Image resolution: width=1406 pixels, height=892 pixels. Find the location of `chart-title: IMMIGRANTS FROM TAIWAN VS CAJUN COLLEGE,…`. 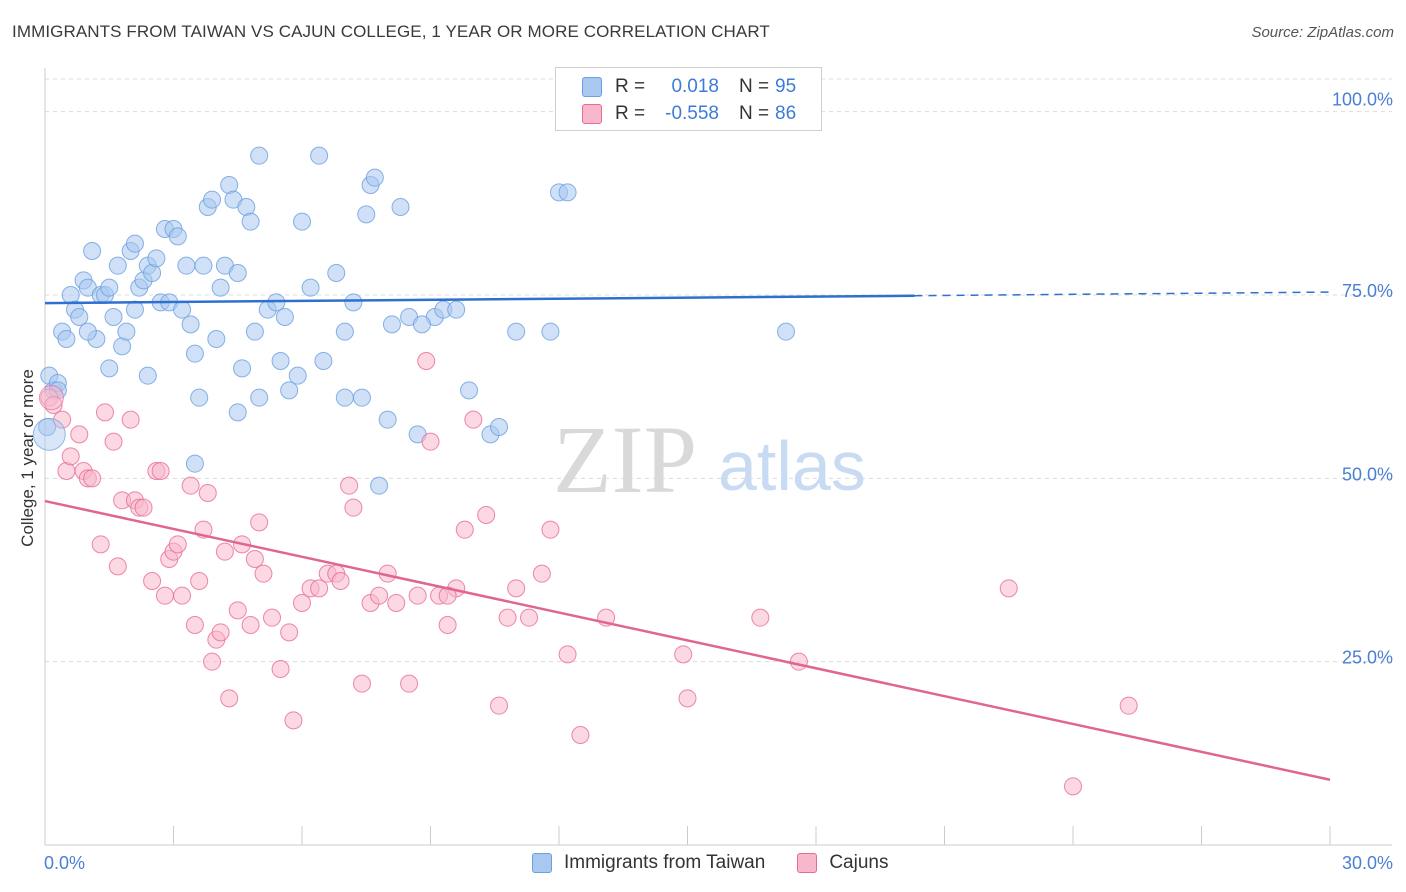

chart-title: IMMIGRANTS FROM TAIWAN VS CAJUN COLLEGE,… is located at coordinates (391, 31).